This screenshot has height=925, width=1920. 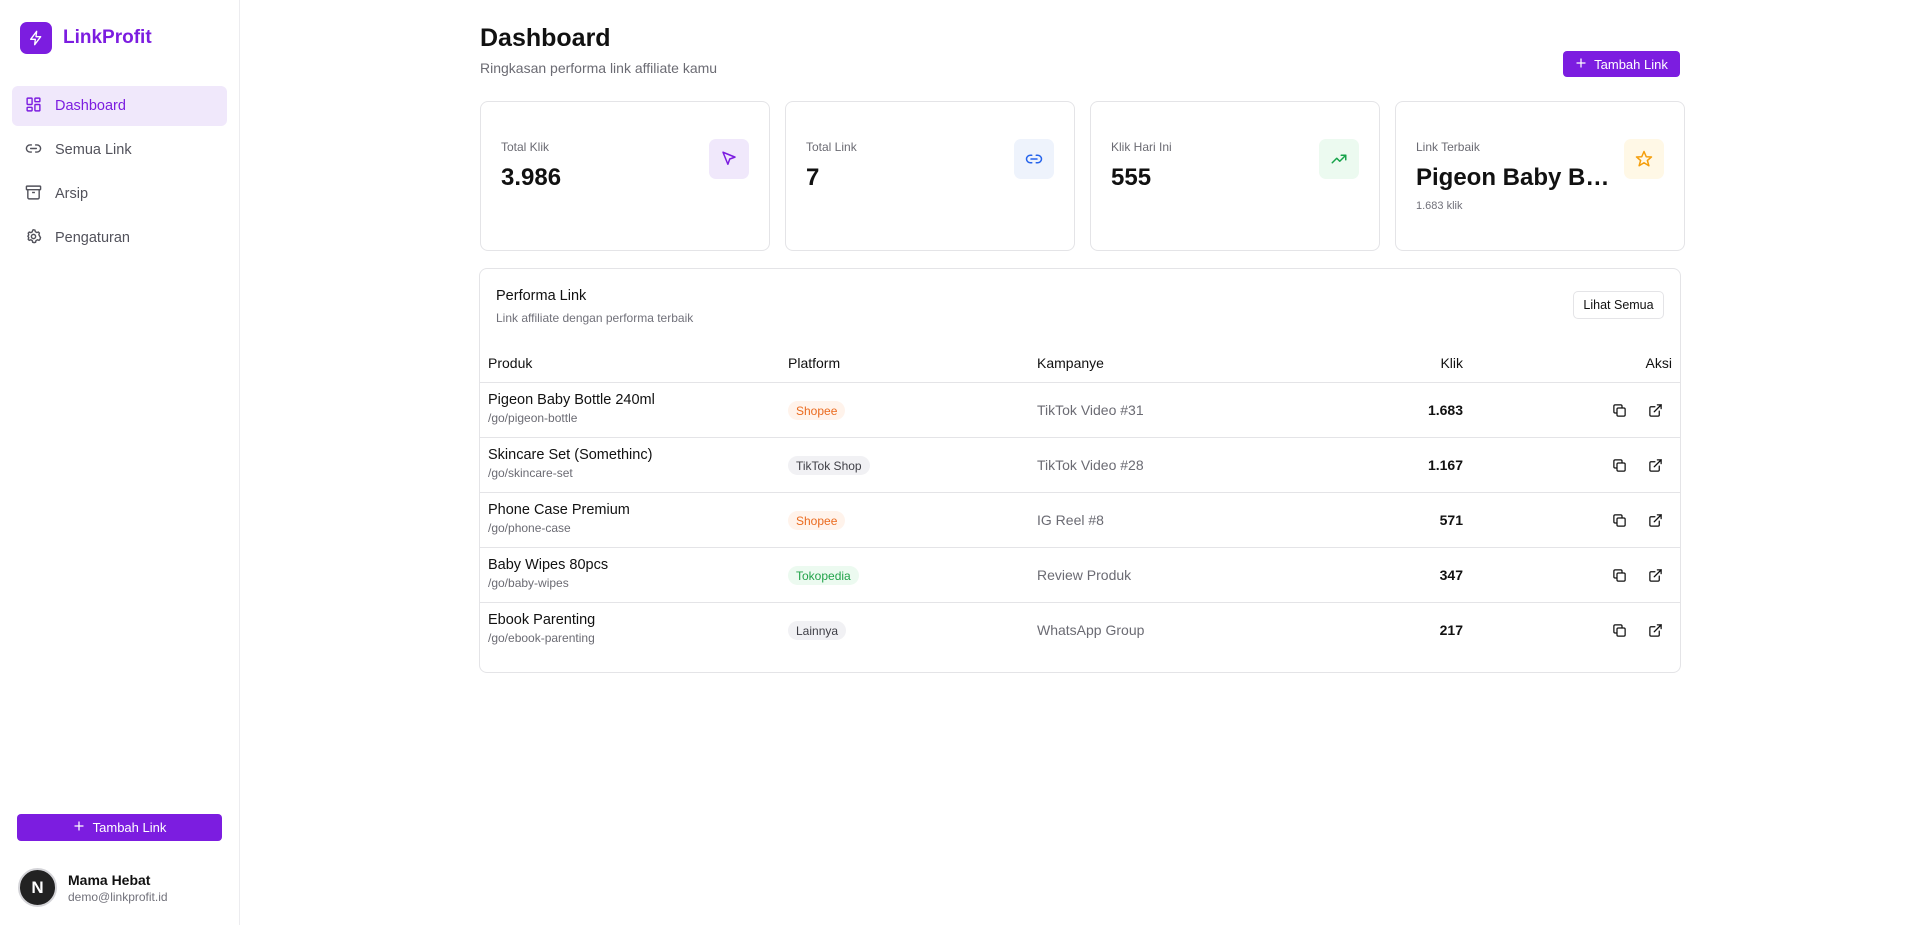 I want to click on campaign-cell: Review Produk, so click(x=1084, y=575).